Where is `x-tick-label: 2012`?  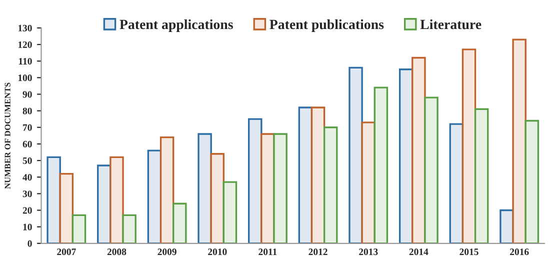 x-tick-label: 2012 is located at coordinates (318, 252).